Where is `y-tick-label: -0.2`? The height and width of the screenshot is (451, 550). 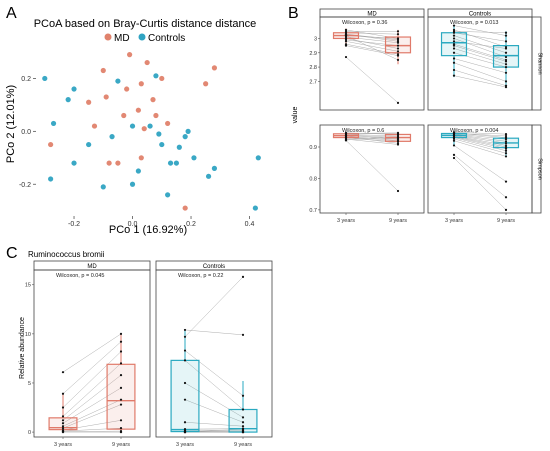 y-tick-label: -0.2 is located at coordinates (25, 185).